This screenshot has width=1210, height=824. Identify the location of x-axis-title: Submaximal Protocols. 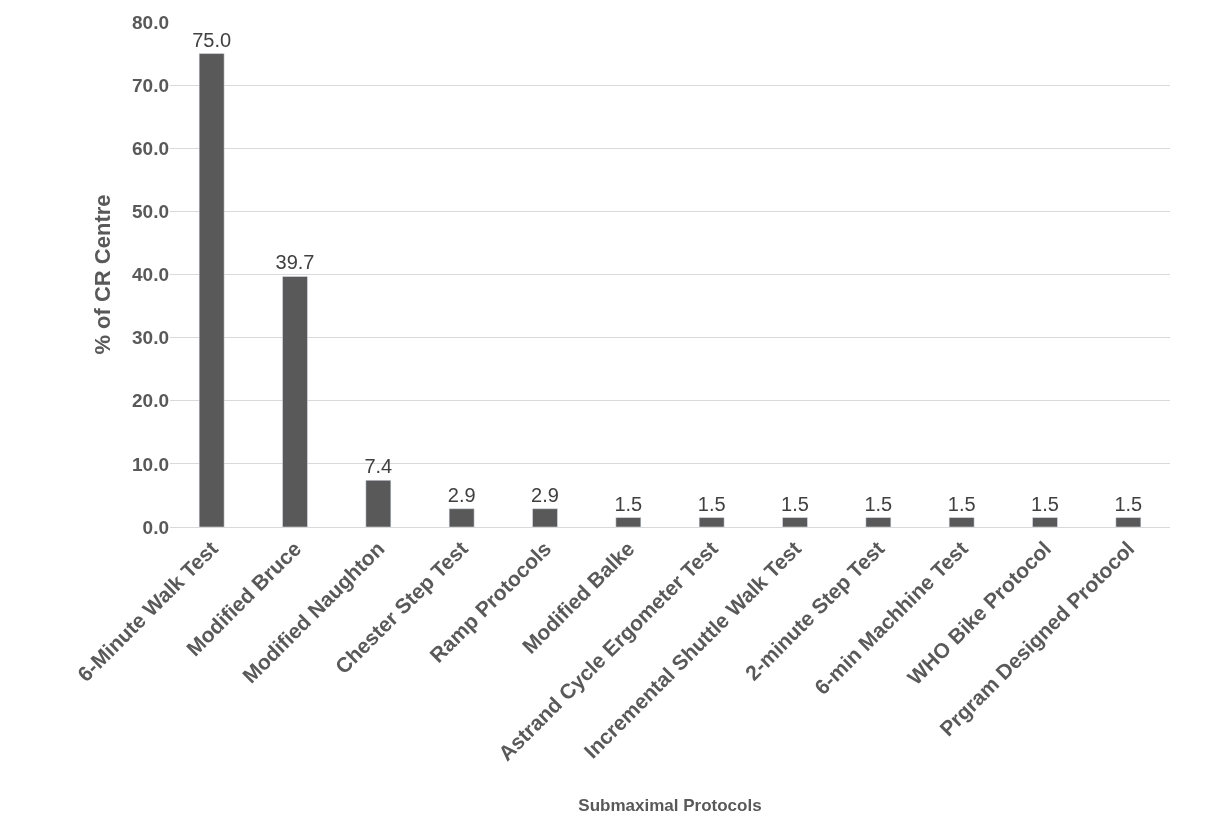
(670, 806).